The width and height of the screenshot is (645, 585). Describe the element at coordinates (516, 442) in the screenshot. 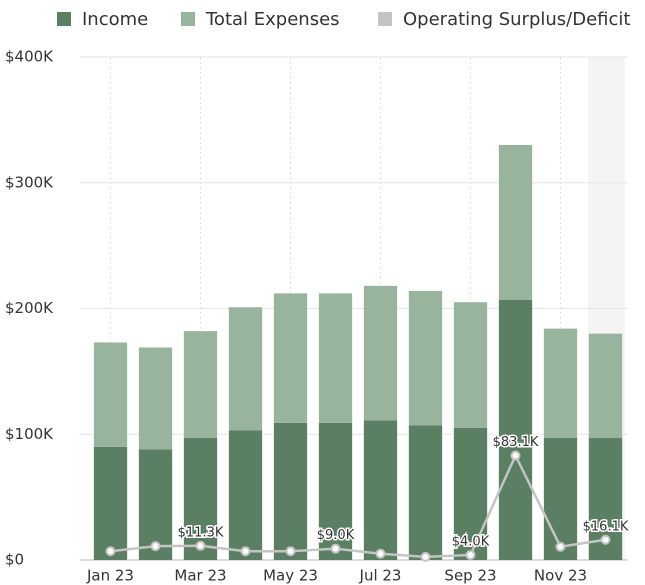

I see `value-label: $83.1K` at that location.